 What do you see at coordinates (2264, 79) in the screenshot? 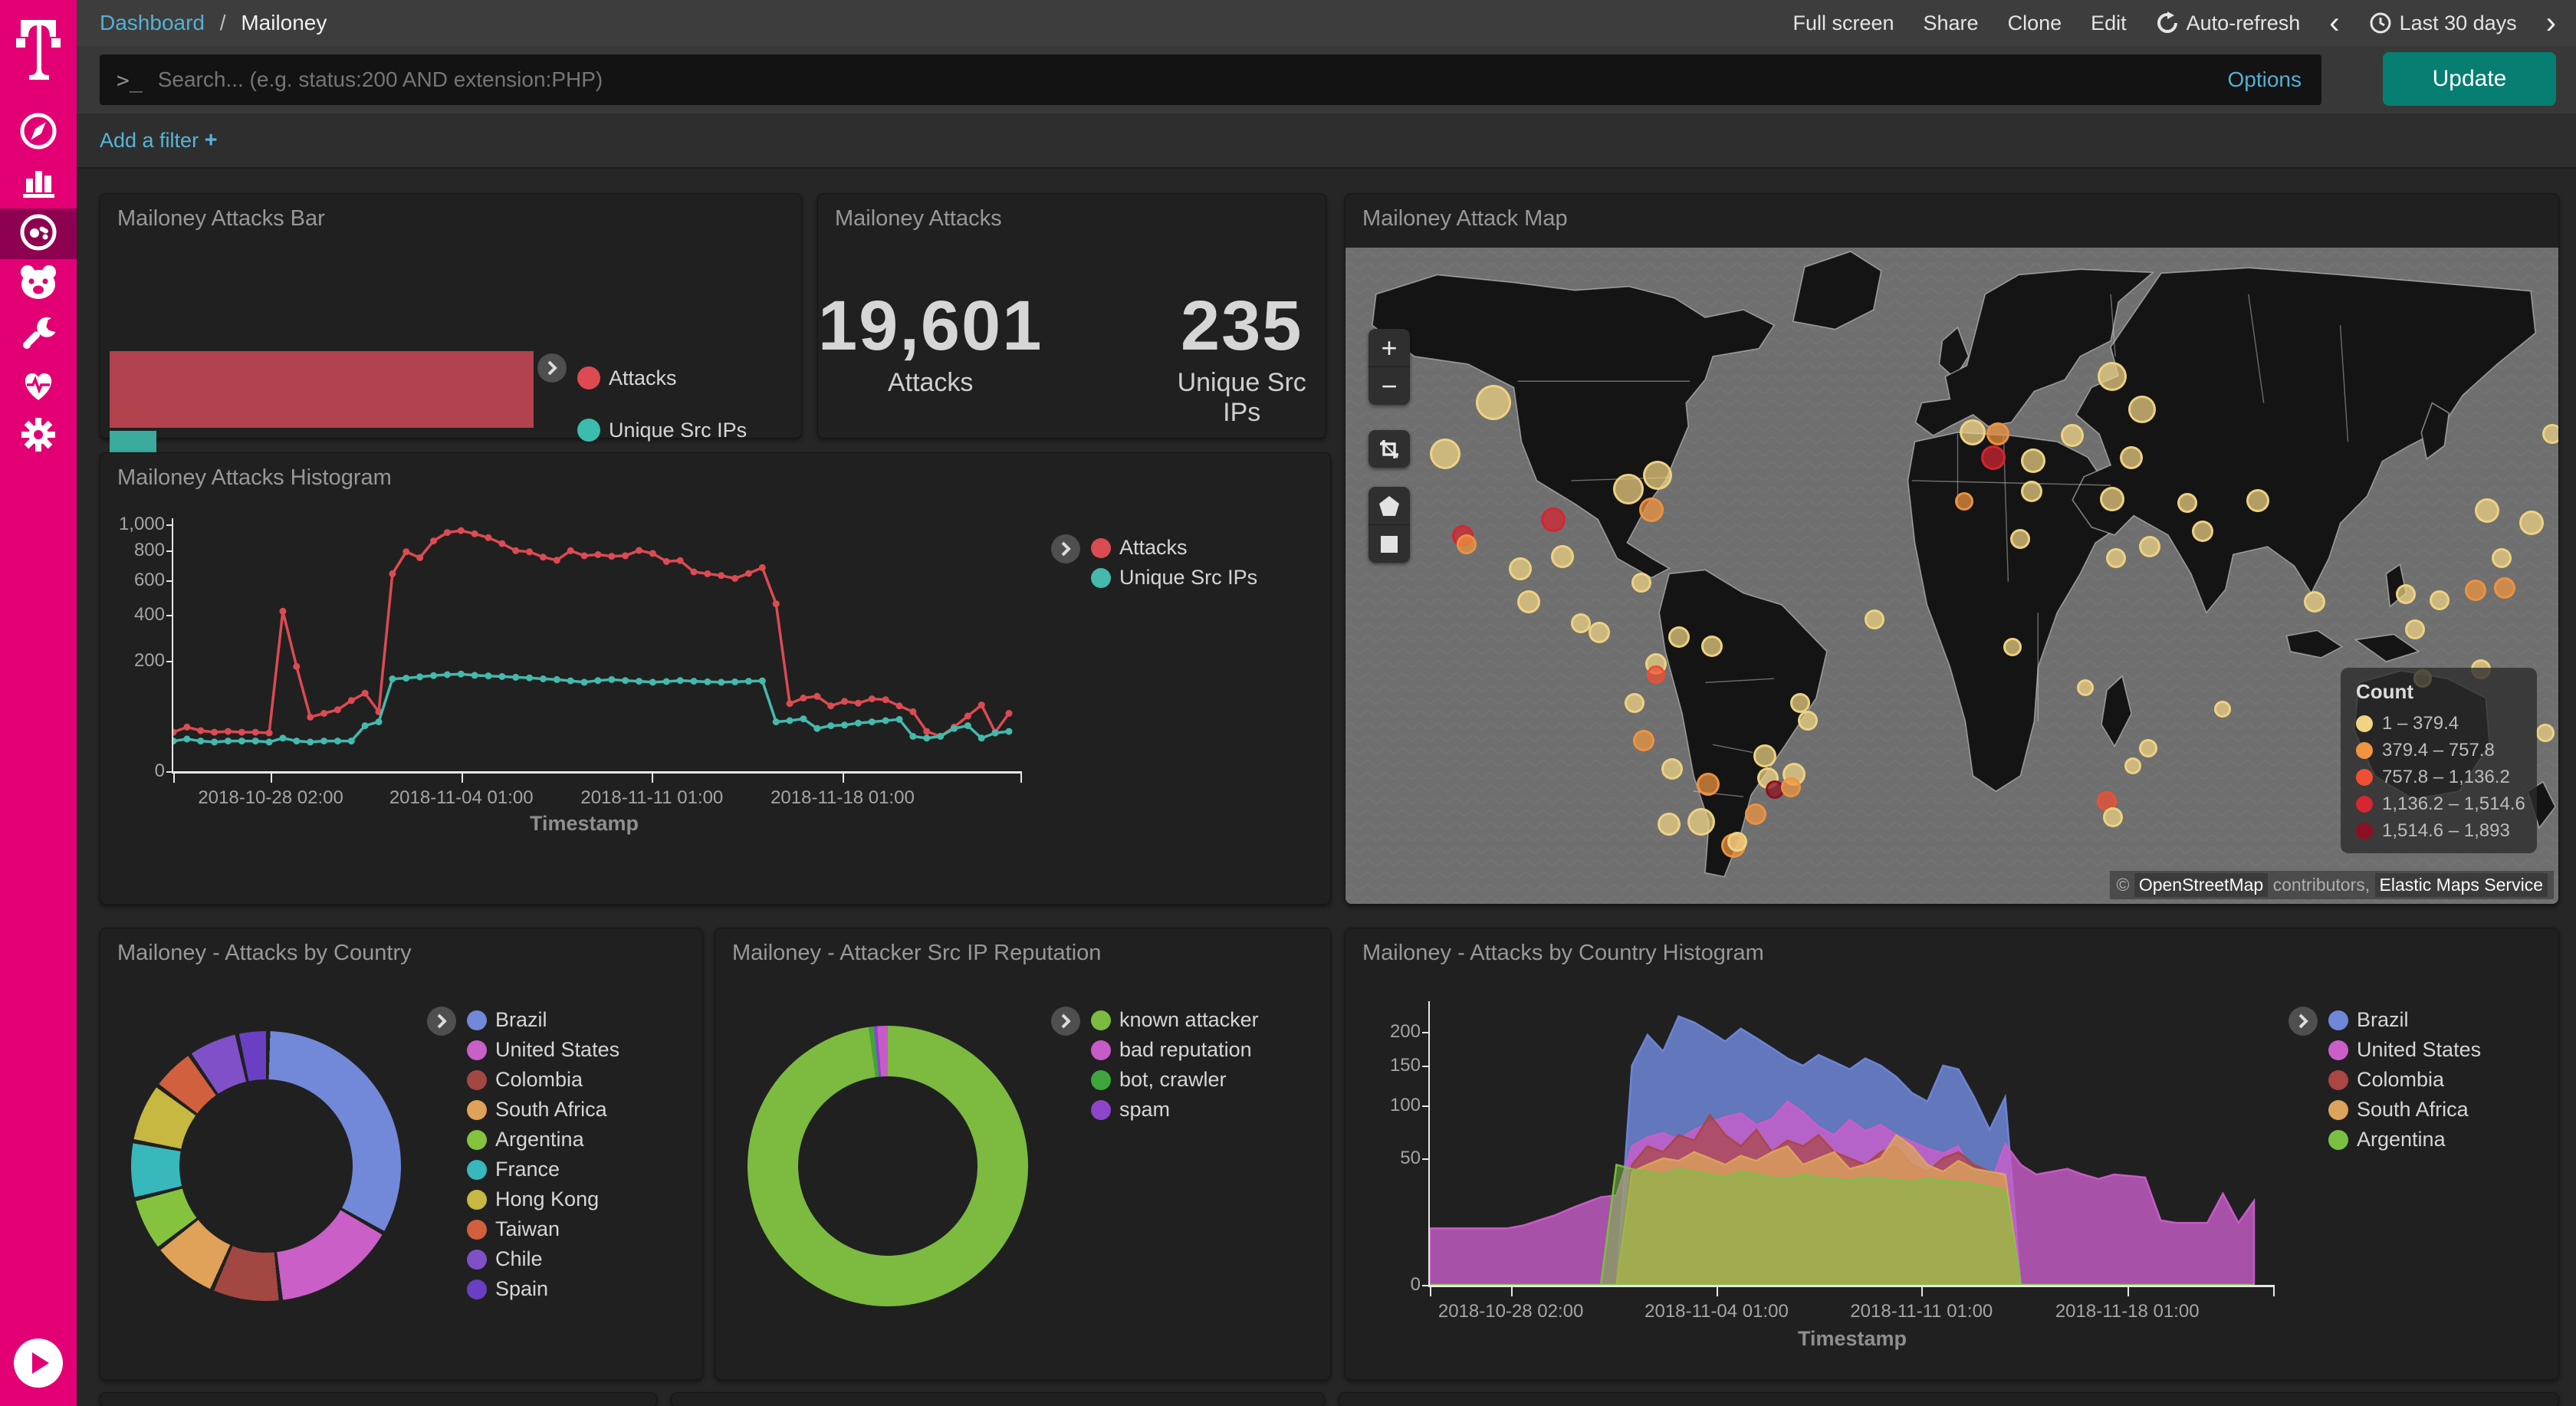
I see `options-link: Options` at bounding box center [2264, 79].